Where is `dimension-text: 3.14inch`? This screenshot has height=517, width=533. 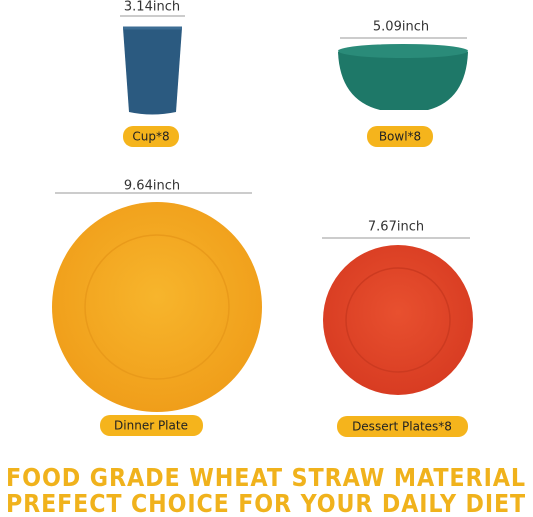 dimension-text: 3.14inch is located at coordinates (152, 7).